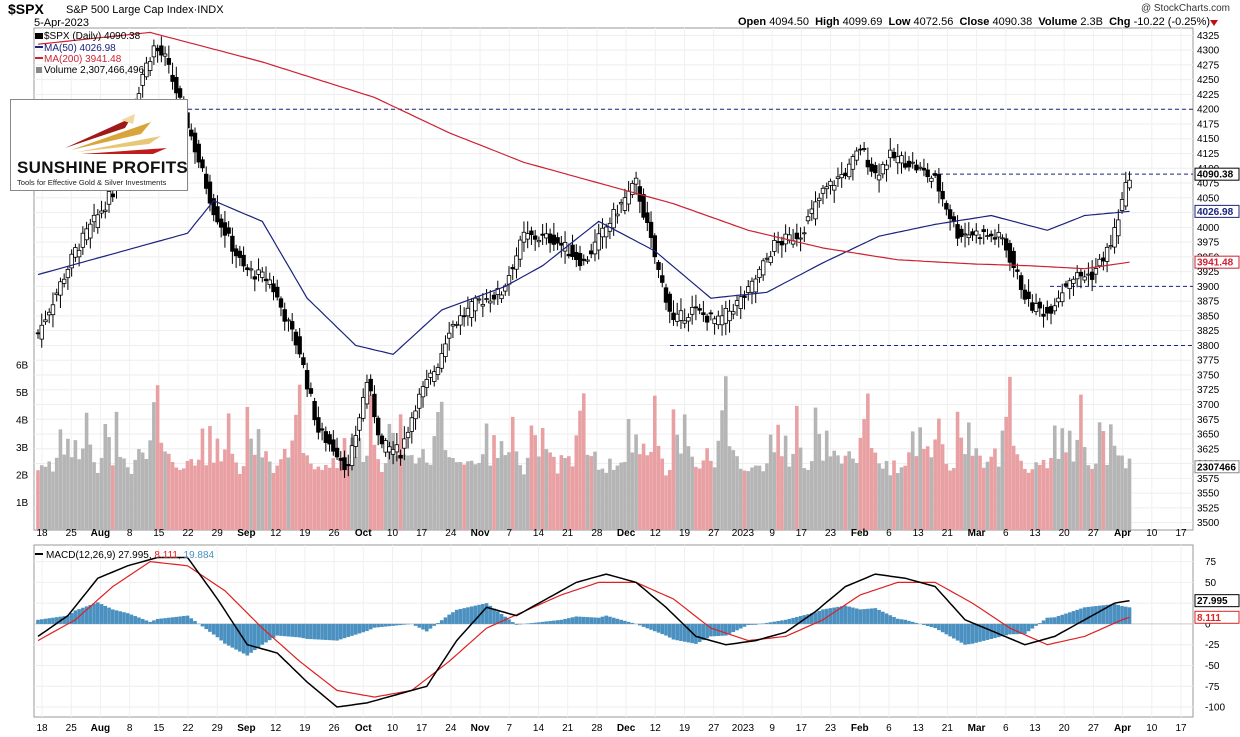  What do you see at coordinates (860, 533) in the screenshot?
I see `date-tick-label: Feb` at bounding box center [860, 533].